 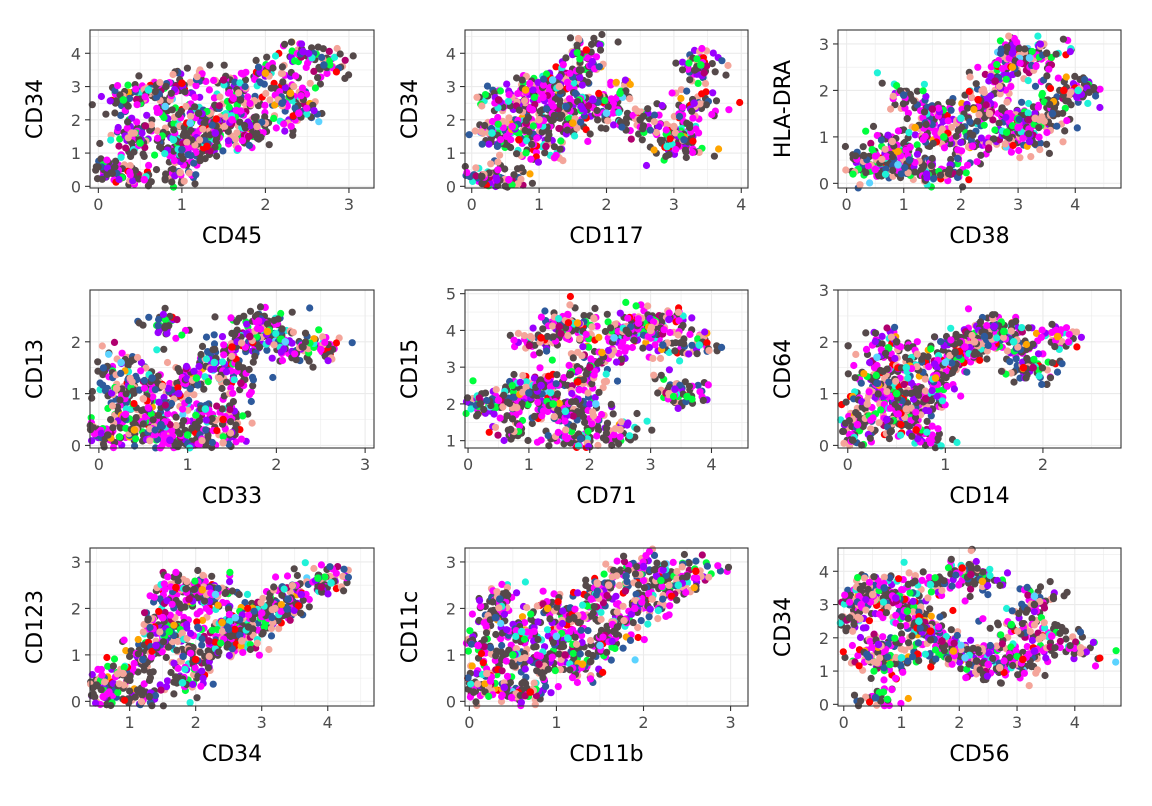 What do you see at coordinates (472, 204) in the screenshot?
I see `x-tick-label: 0` at bounding box center [472, 204].